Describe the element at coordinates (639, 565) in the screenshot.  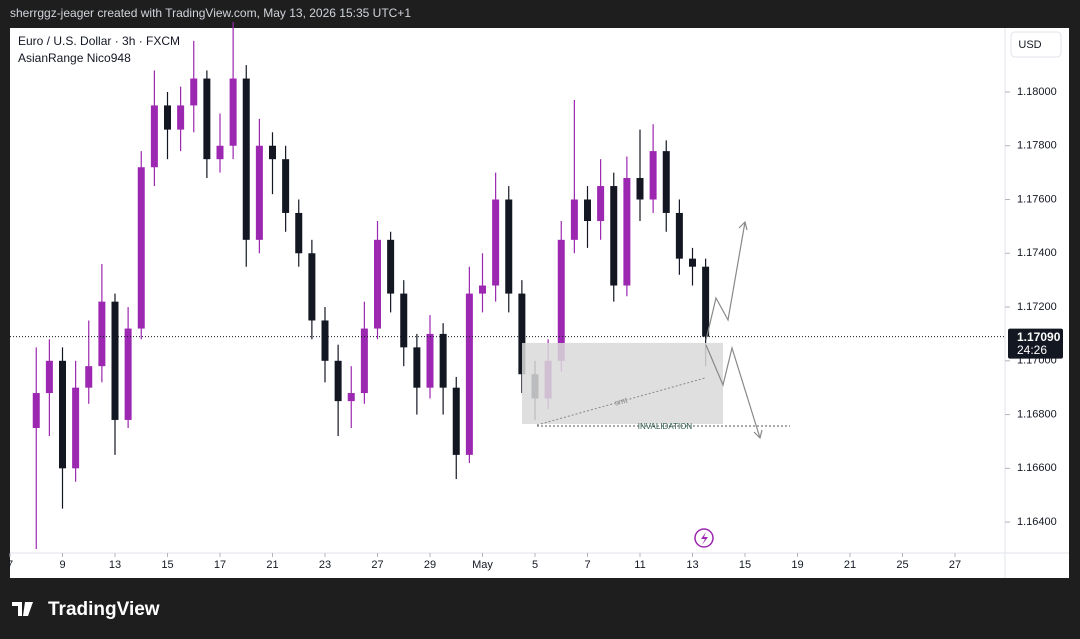
I see `x-tick-label: 11` at that location.